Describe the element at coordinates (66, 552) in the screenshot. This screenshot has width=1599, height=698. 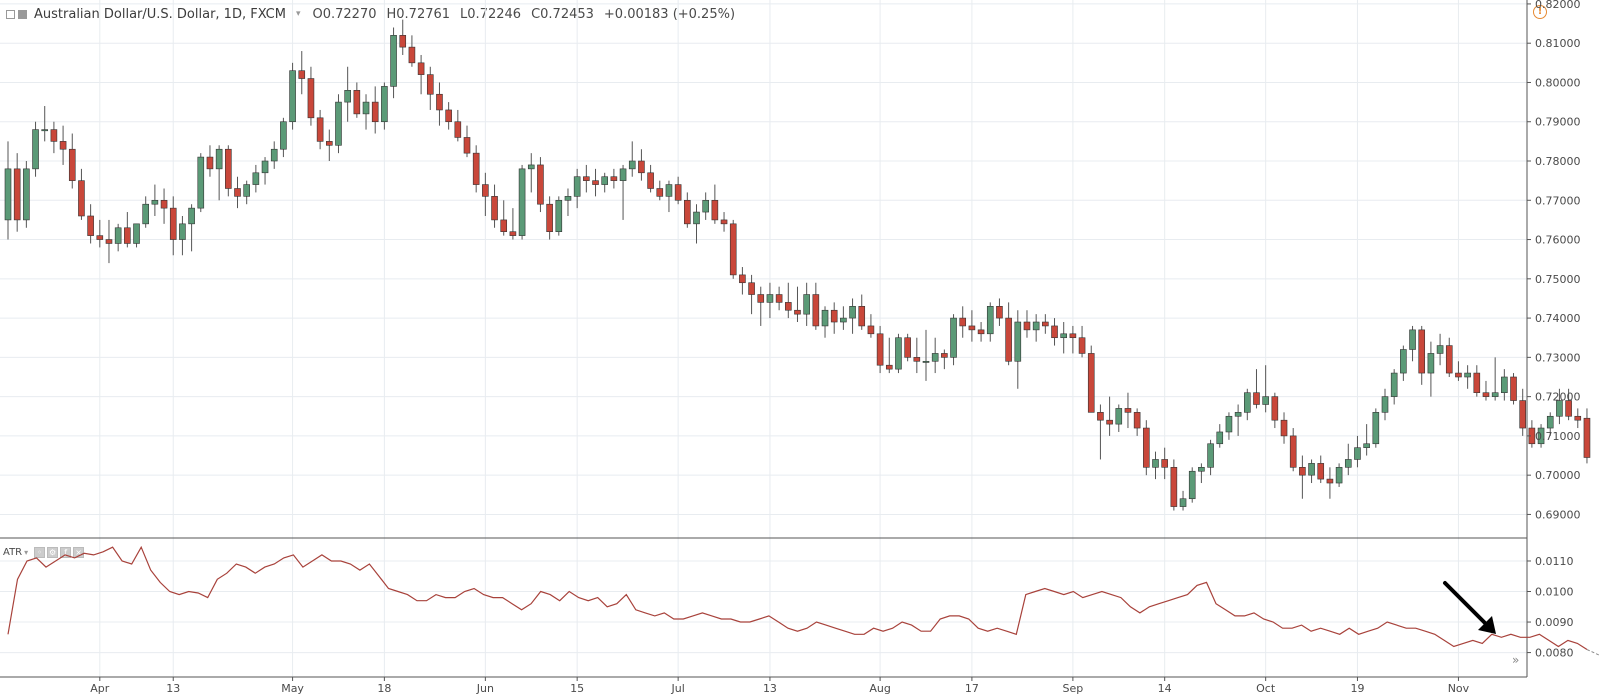
I see `format-icon: ƒ` at that location.